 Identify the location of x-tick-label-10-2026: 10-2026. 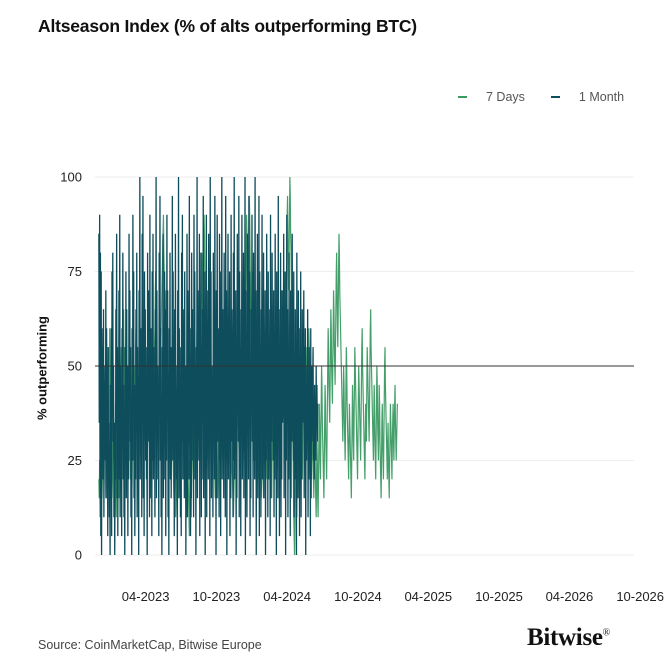
(640, 596).